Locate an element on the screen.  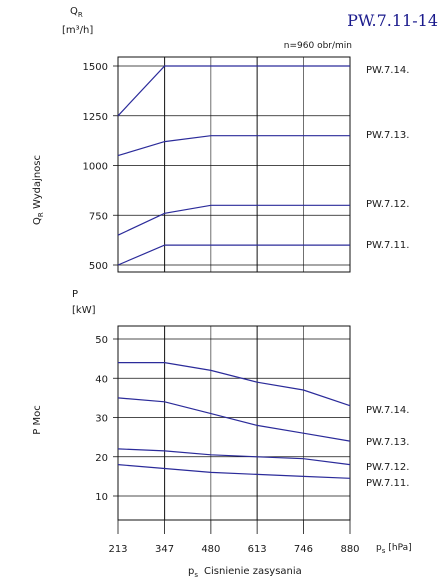
top-y-symbol: QR is located at coordinates (76, 12).